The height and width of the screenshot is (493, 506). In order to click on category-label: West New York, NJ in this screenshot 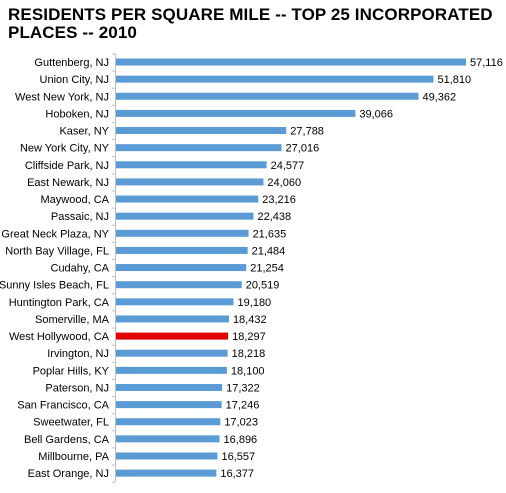, I will do `click(62, 97)`.